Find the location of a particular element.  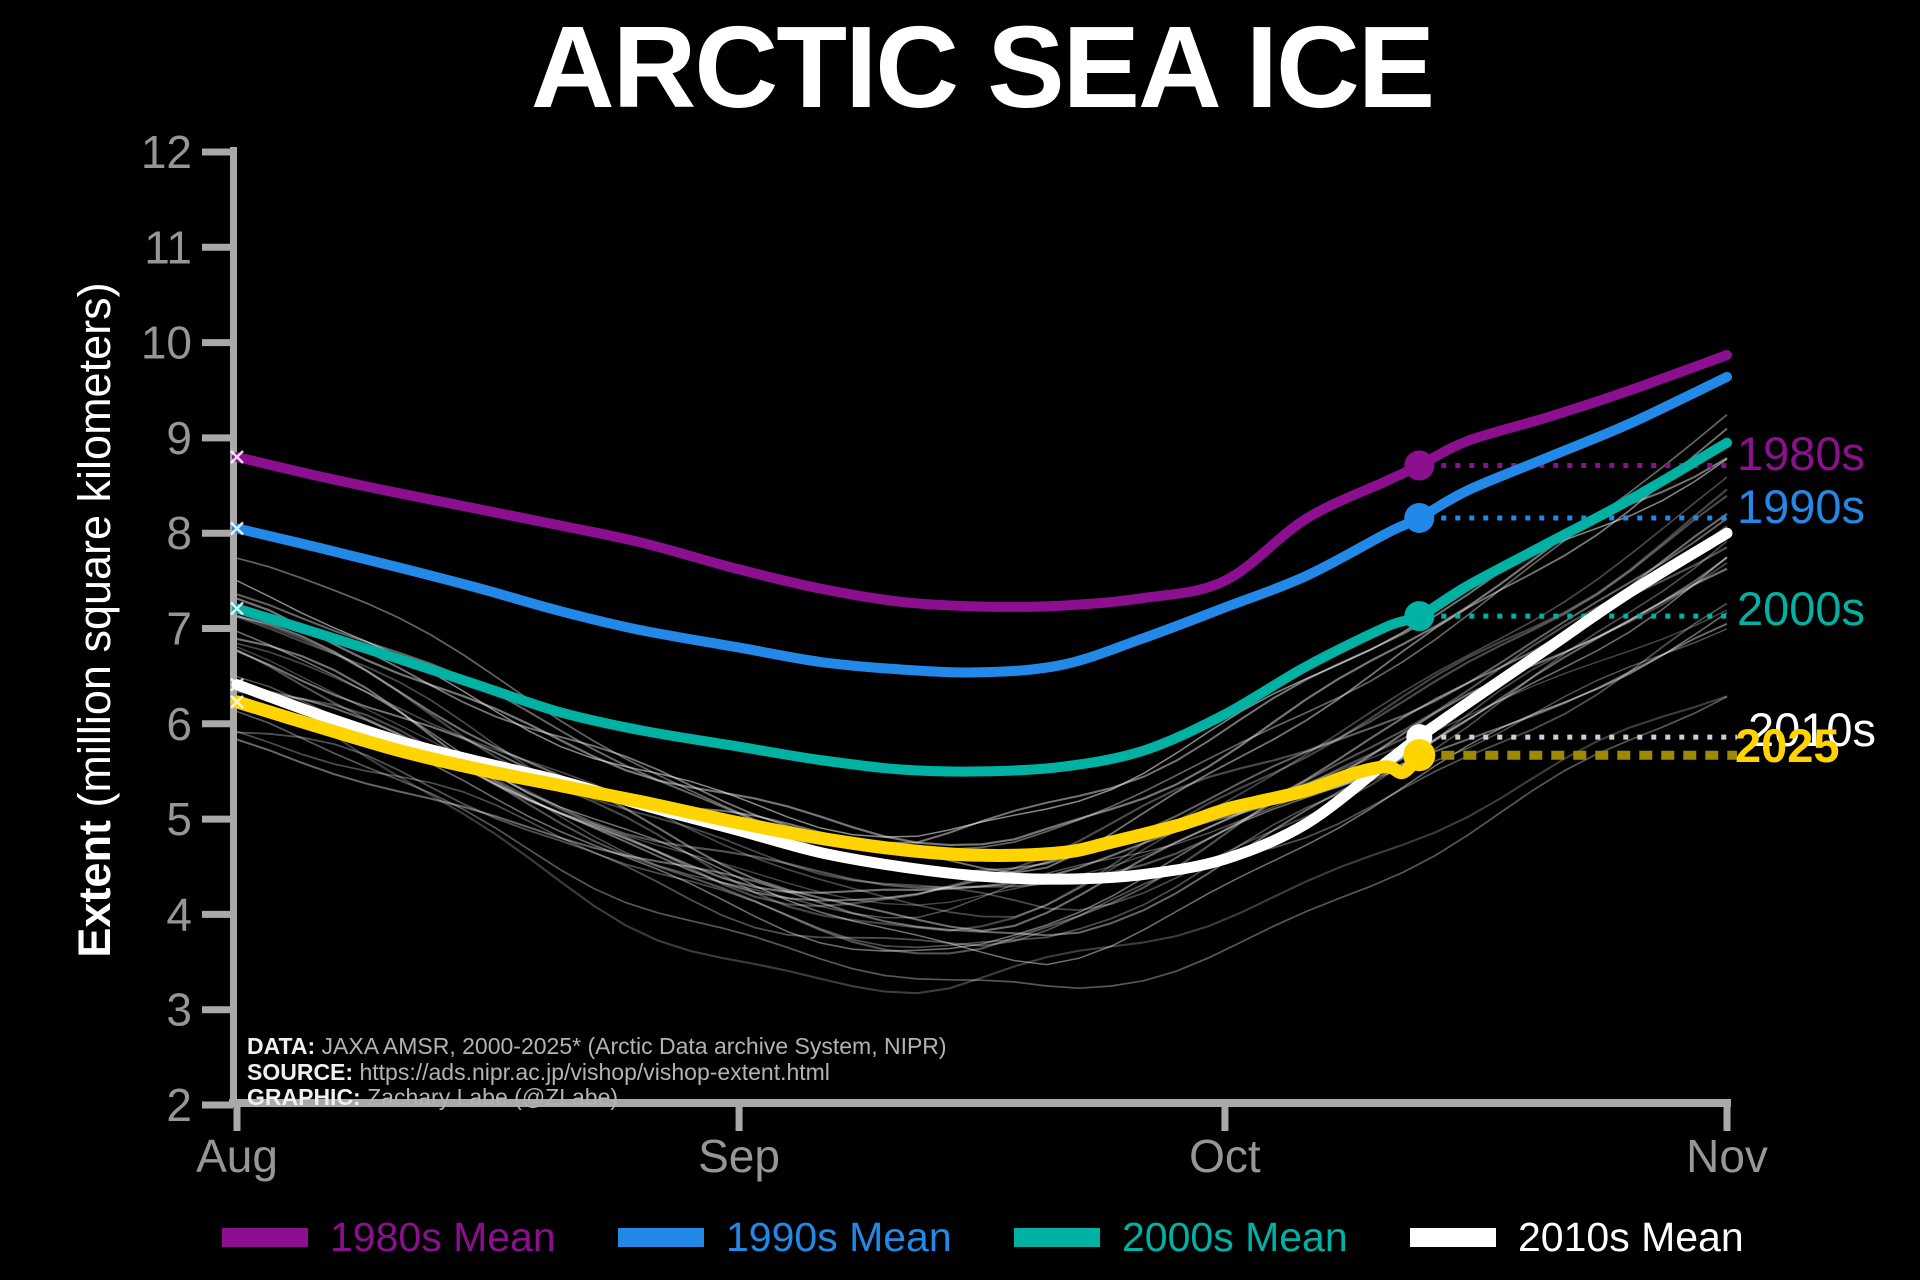

line-label-1980s: 1980s is located at coordinates (1801, 453).